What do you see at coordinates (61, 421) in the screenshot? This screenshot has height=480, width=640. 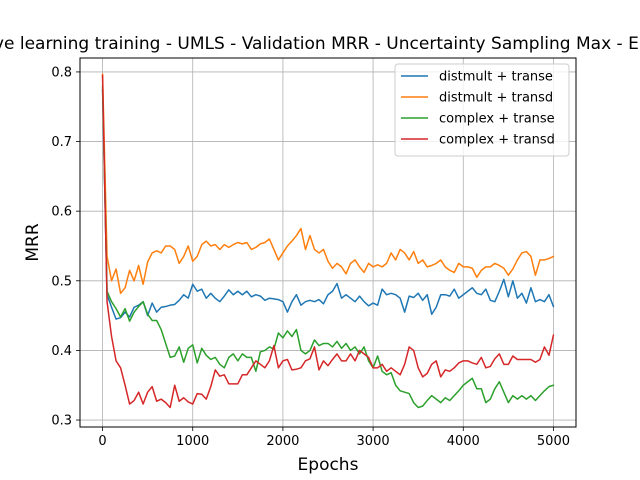 I see `y-tick-label: 0.3` at bounding box center [61, 421].